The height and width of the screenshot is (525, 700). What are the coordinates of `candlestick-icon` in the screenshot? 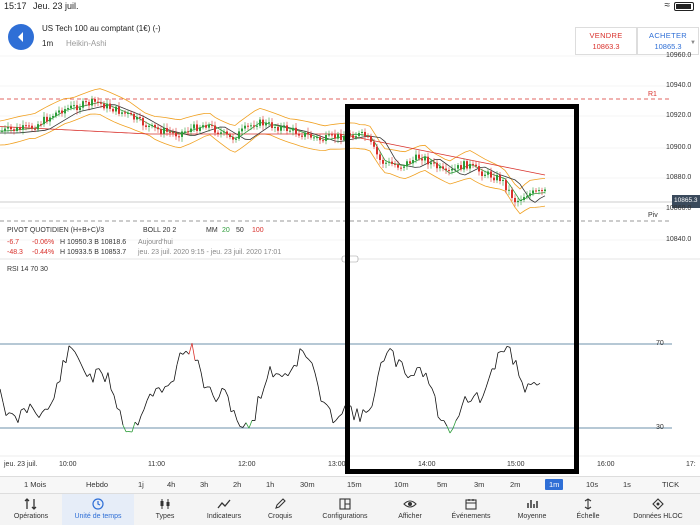 It's located at (165, 504).